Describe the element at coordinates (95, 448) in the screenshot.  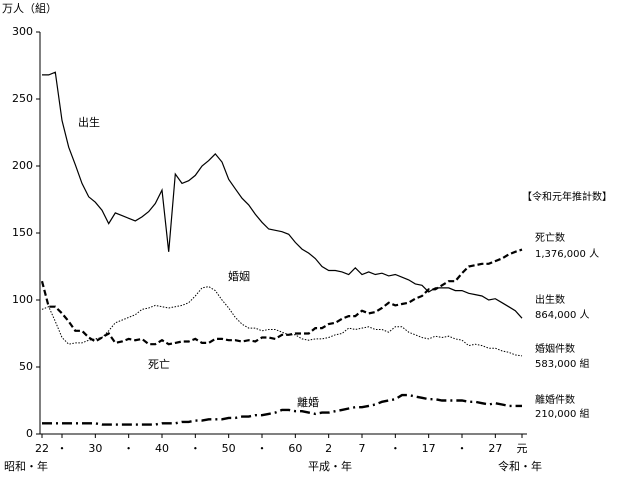
I see `x-tick-label: 30` at that location.